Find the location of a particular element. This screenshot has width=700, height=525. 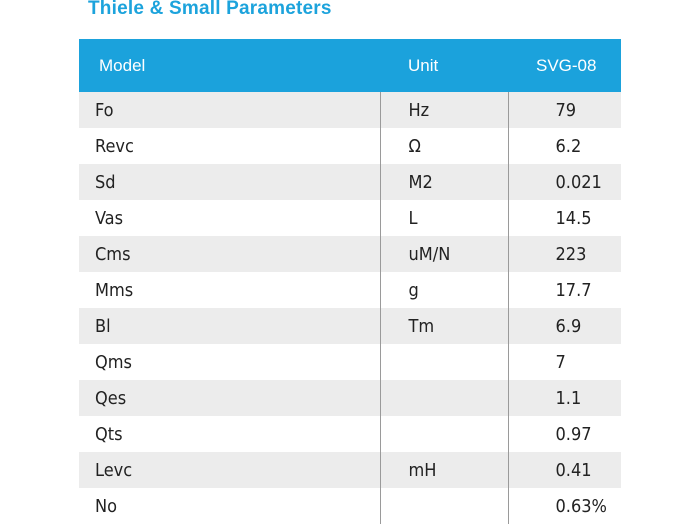

cell-value: 14.5 is located at coordinates (564, 218).